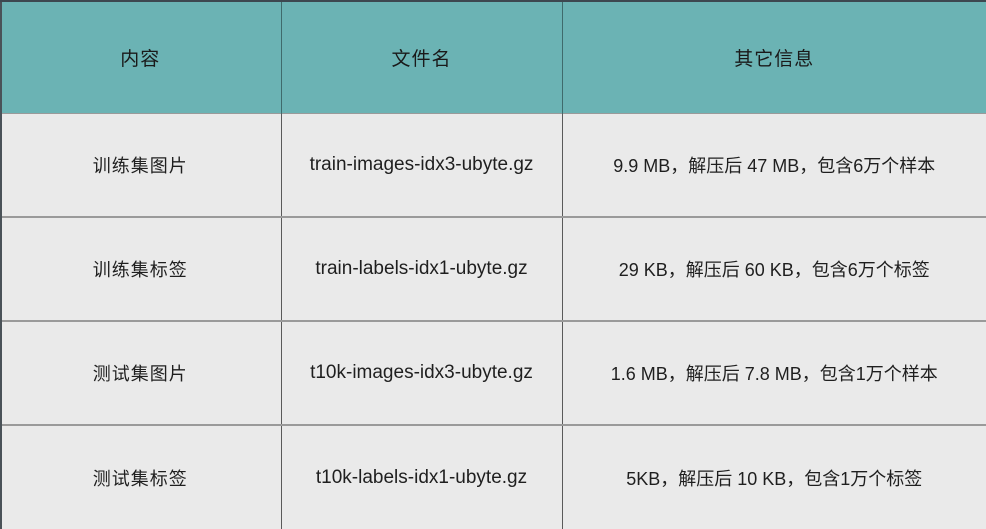 This screenshot has height=529, width=986. Describe the element at coordinates (422, 56) in the screenshot. I see `column-header-filename: 文件名` at that location.